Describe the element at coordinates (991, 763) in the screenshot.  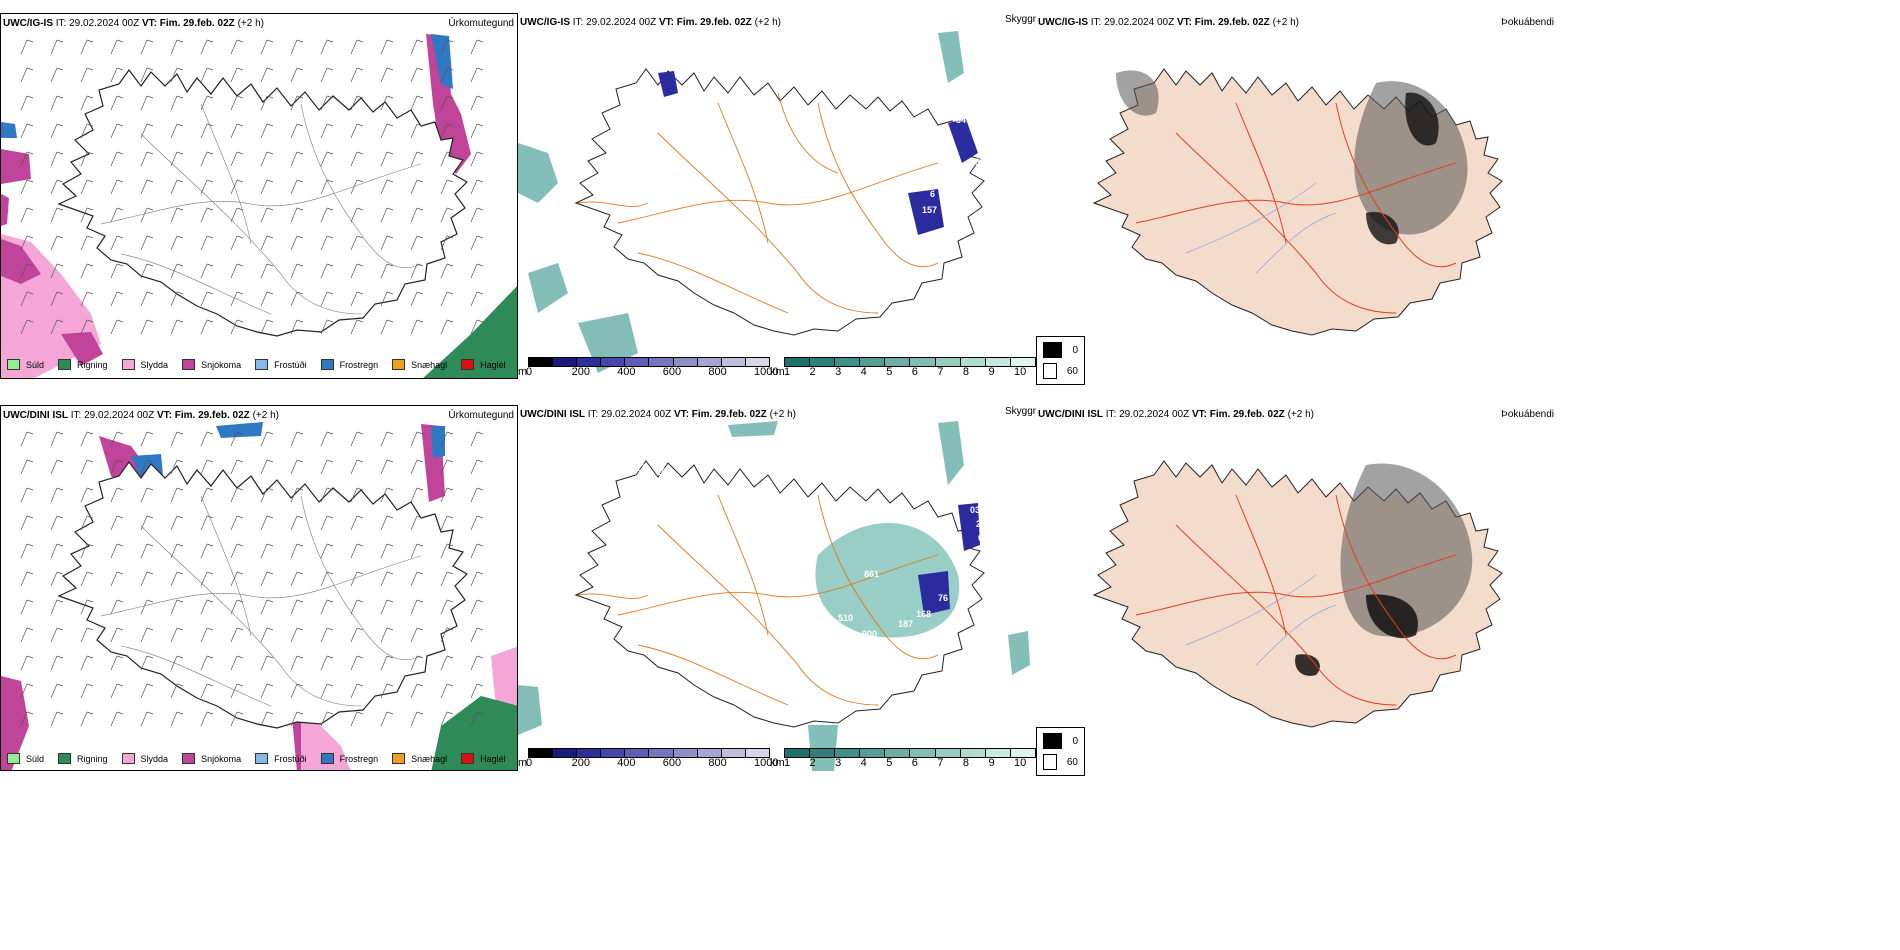
I see `colorbar-tick-label: 9` at that location.